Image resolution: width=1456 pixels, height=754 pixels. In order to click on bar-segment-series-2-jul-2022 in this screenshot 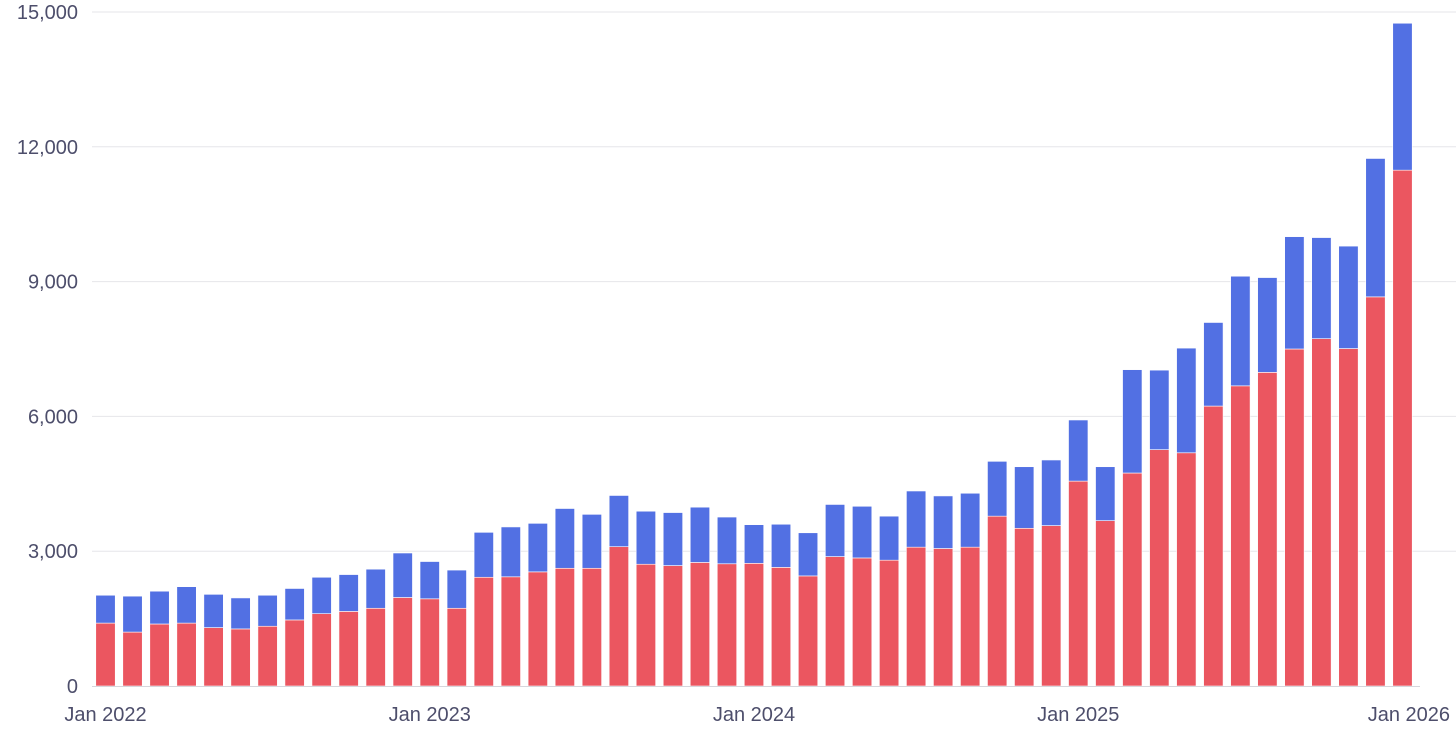, I will do `click(267, 610)`.